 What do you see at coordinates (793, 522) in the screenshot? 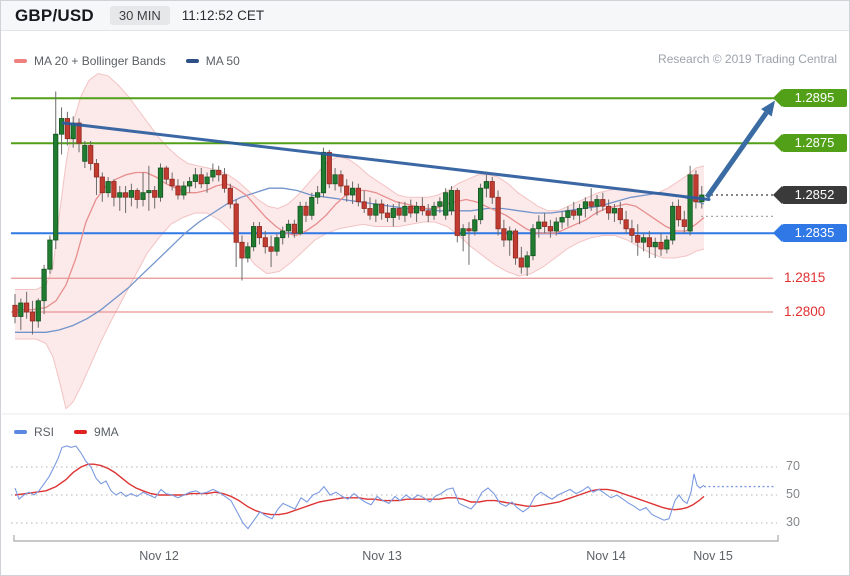
I see `rsi-scale-label-30: 30` at bounding box center [793, 522].